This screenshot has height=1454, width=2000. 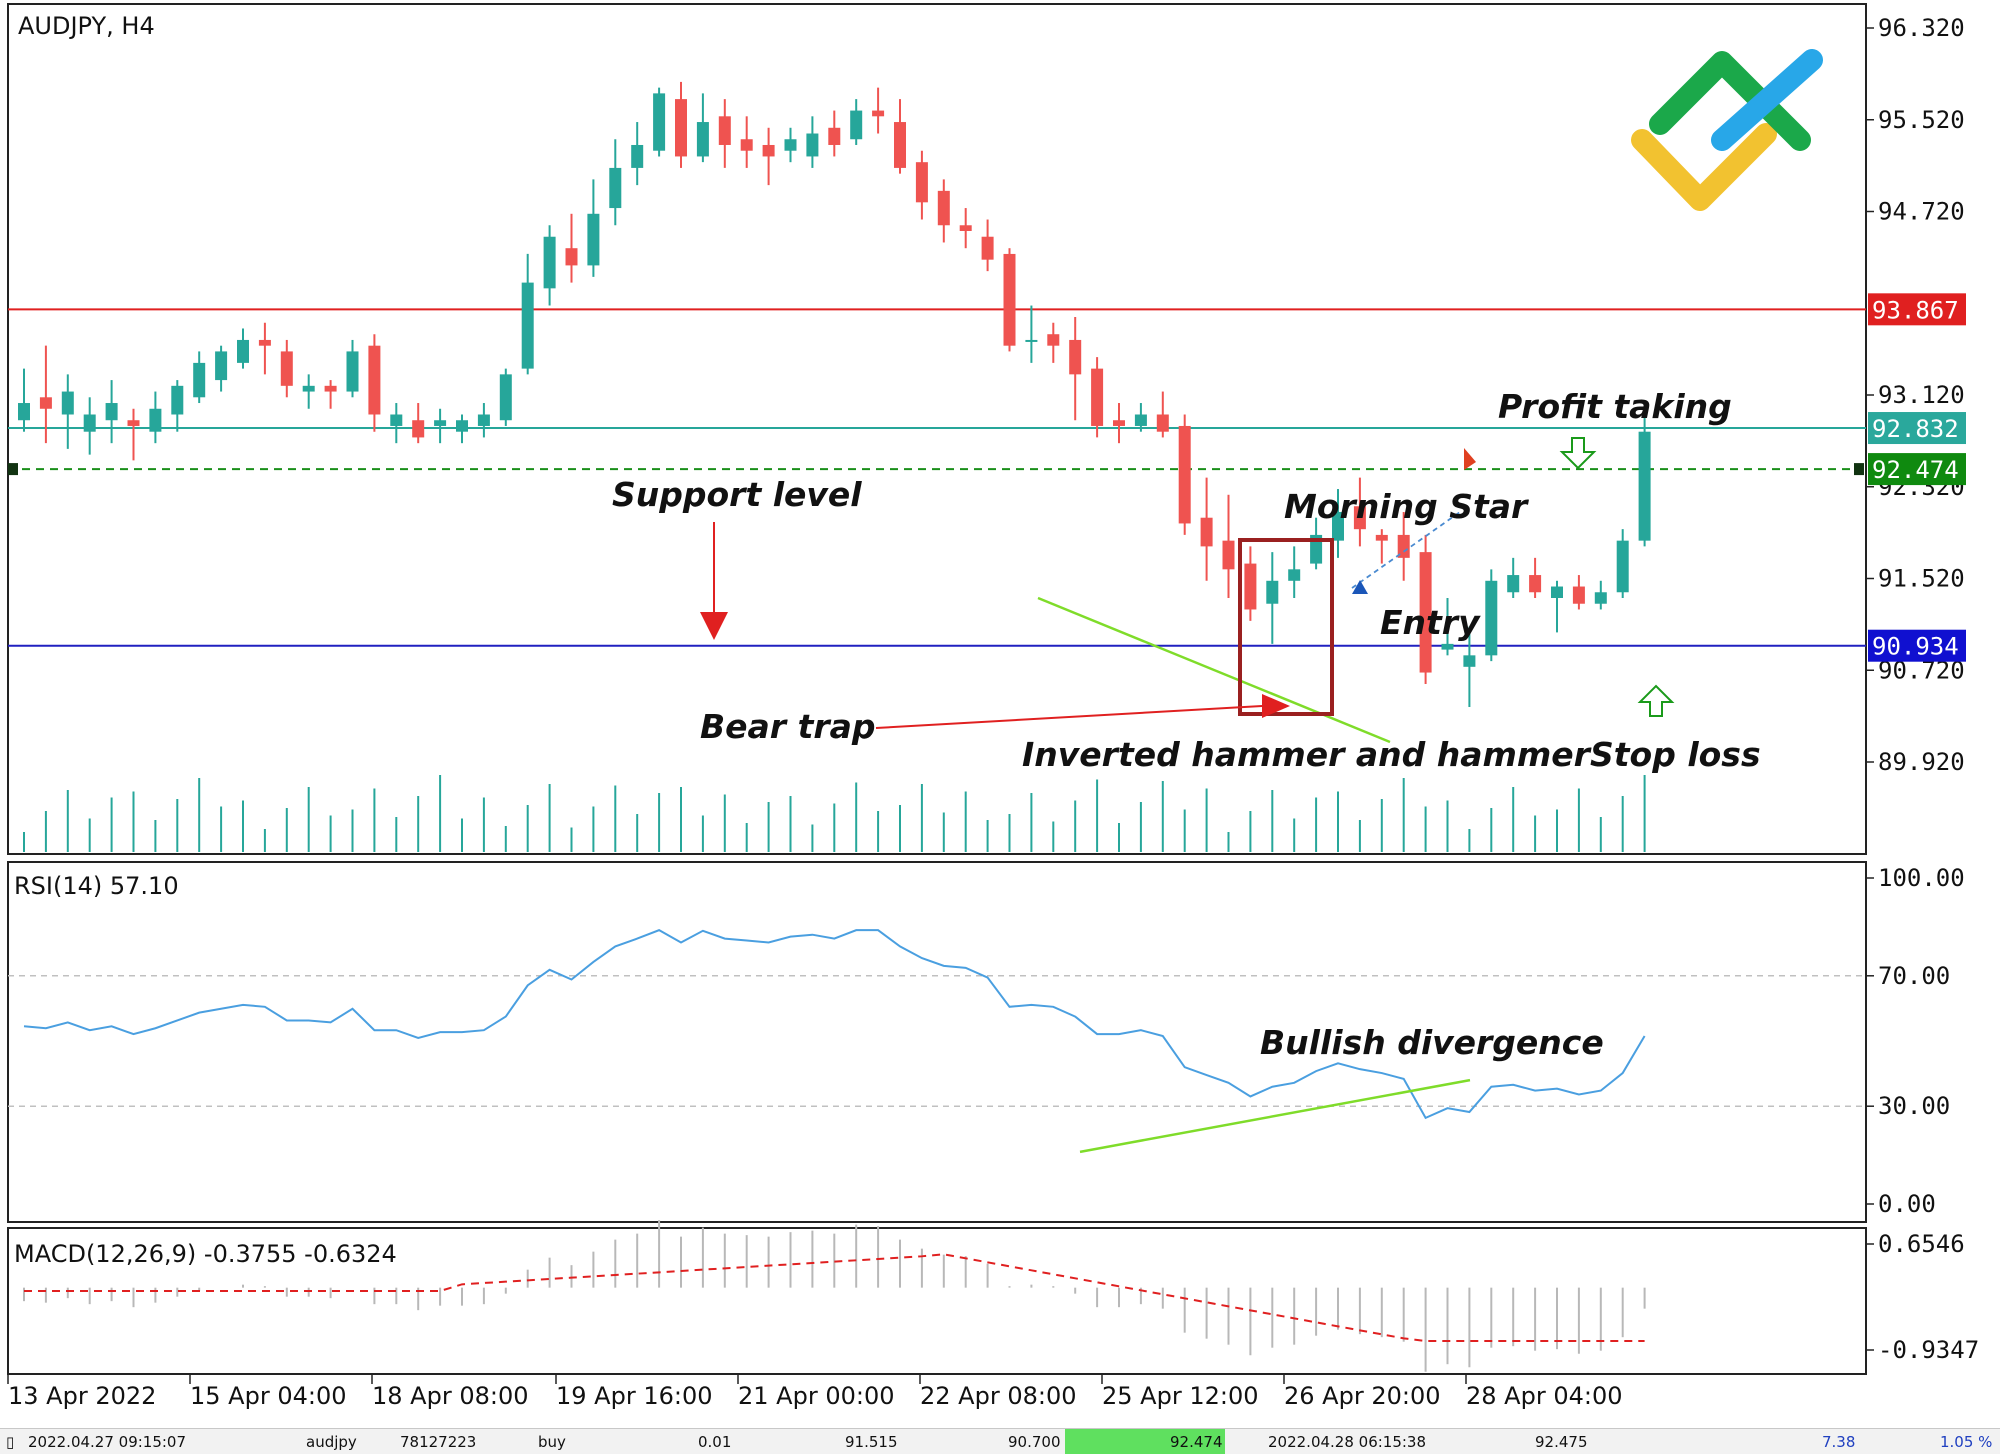 I want to click on status-symbol: audjpy, so click(x=331, y=1442).